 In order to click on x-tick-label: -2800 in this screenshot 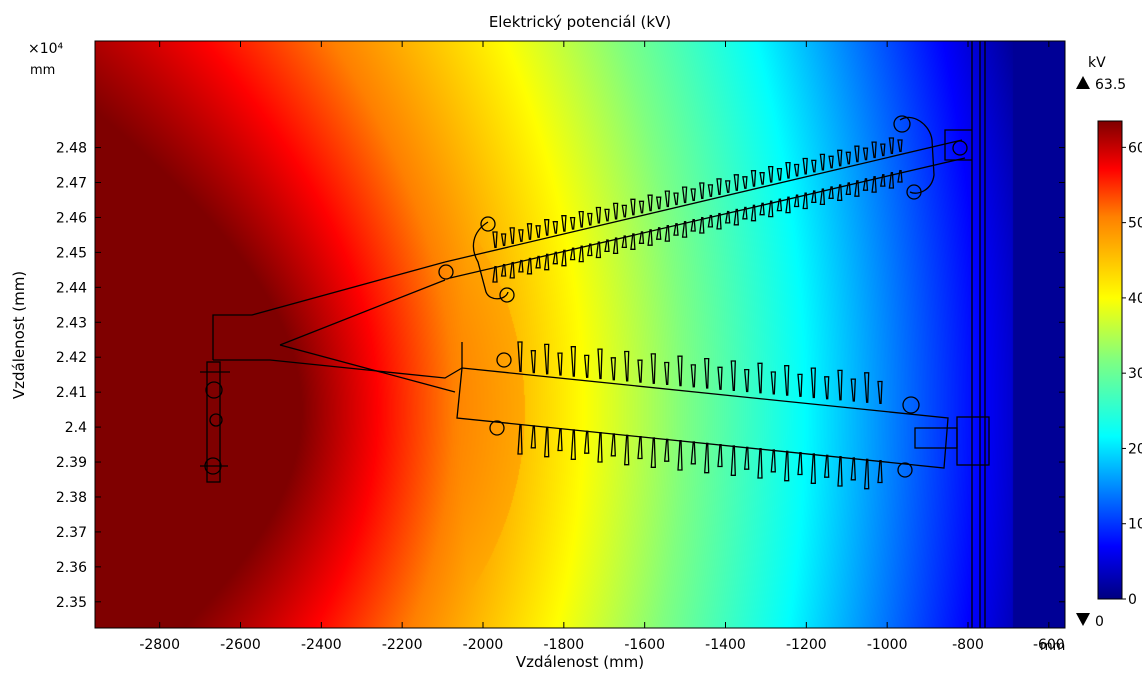, I will do `click(159, 645)`.